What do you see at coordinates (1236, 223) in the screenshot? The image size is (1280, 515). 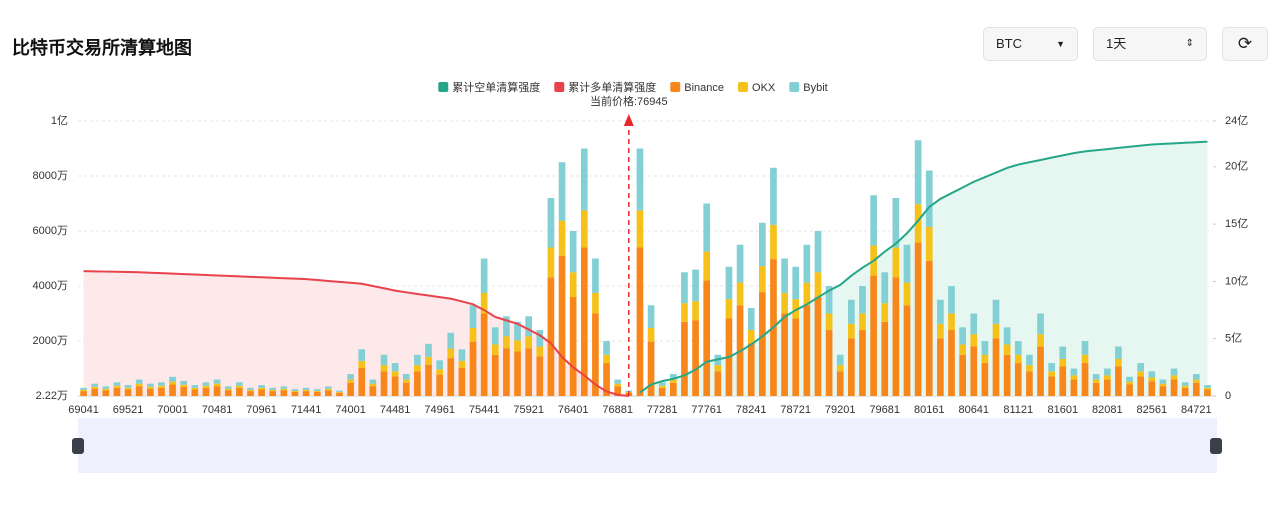 I see `y2-tick-label: 15亿` at bounding box center [1236, 223].